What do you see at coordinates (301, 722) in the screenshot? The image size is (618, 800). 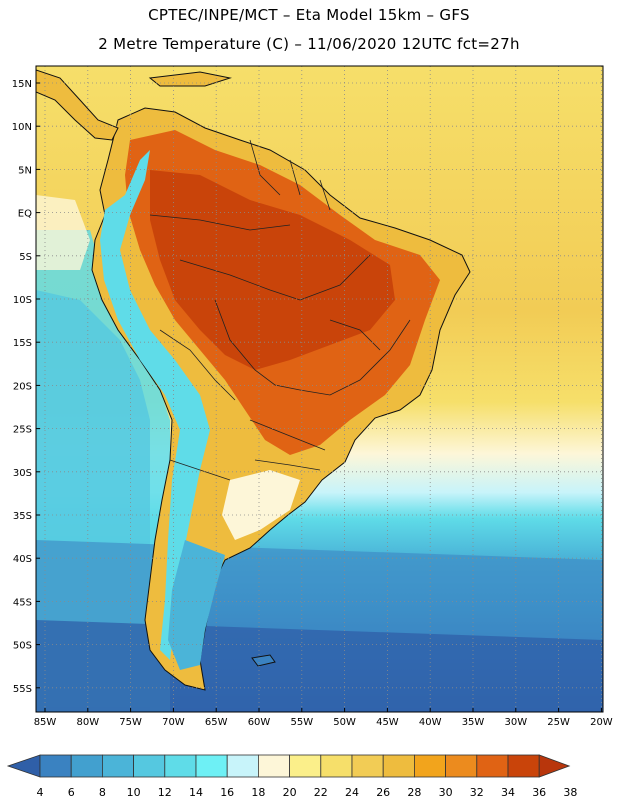 I see `lon-label: 55W` at bounding box center [301, 722].